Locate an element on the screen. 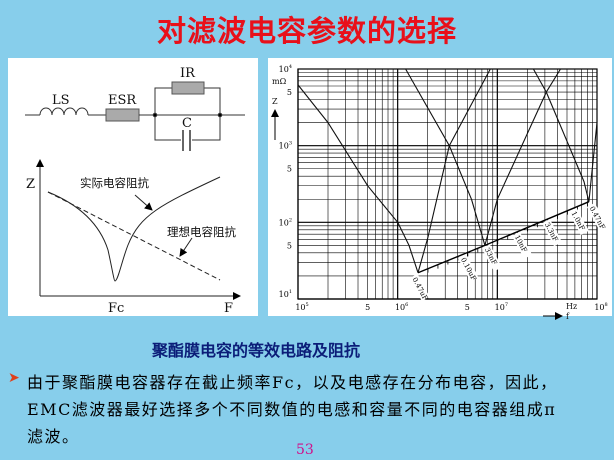  tick-exponent: 6 is located at coordinates (406, 305).